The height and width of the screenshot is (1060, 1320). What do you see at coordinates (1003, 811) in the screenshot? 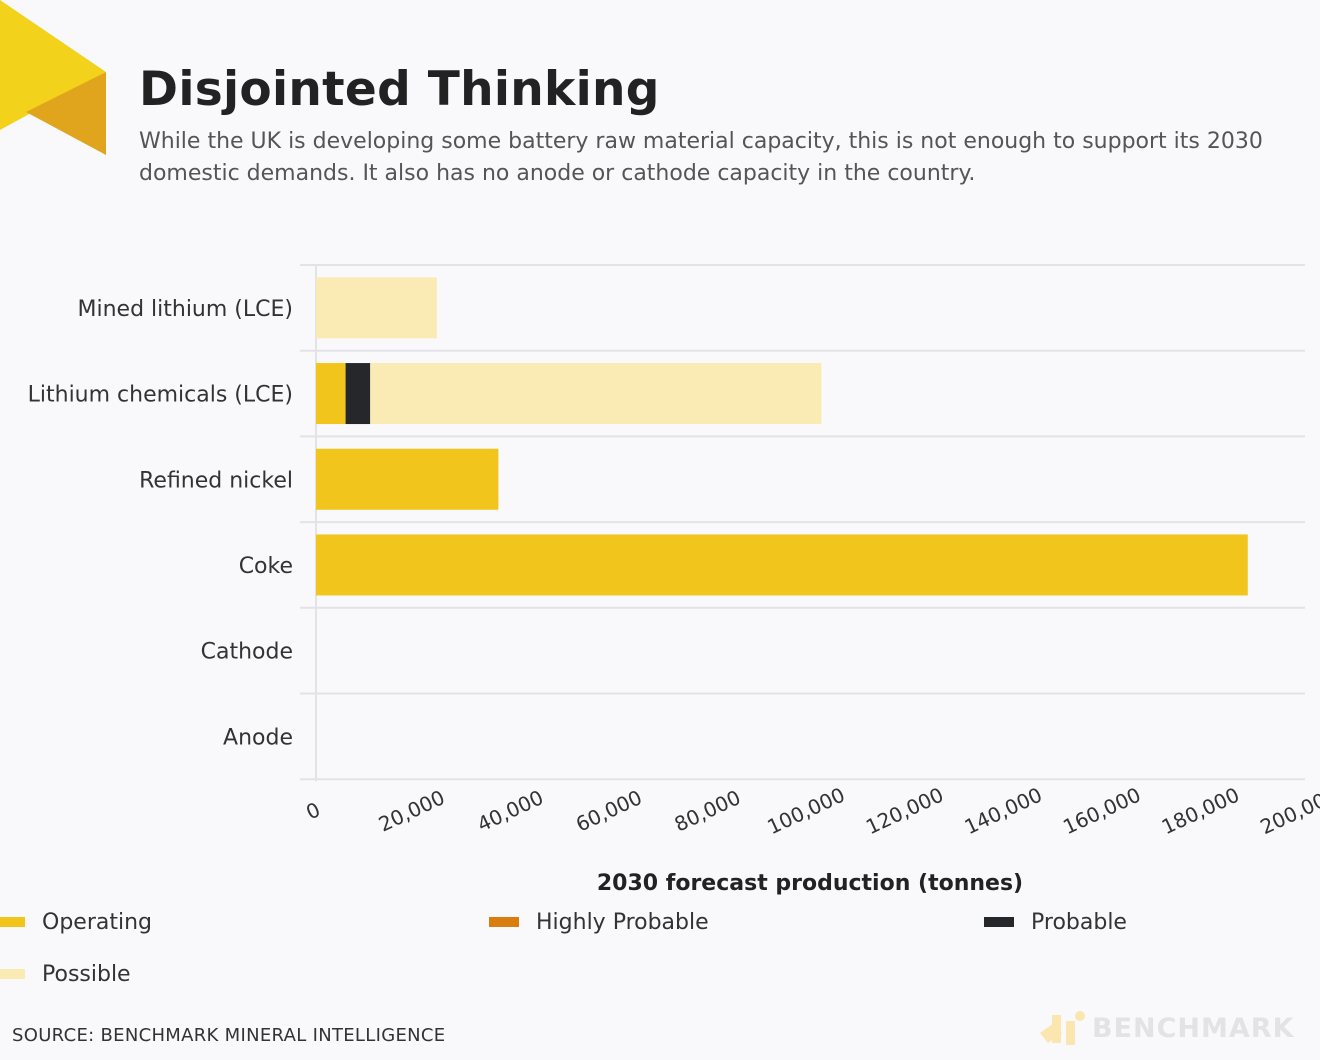
I see `x-tick-label: 140,000` at bounding box center [1003, 811].